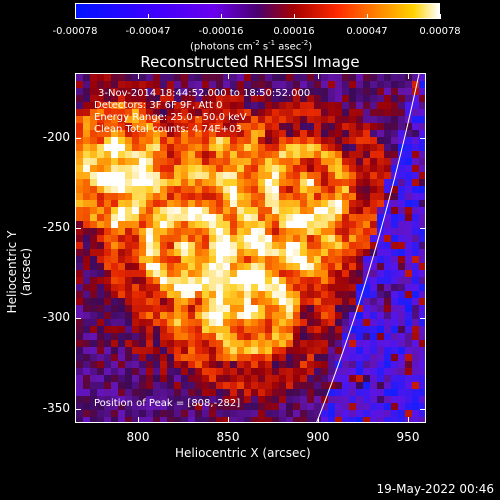 This screenshot has height=500, width=500. Describe the element at coordinates (243, 453) in the screenshot. I see `x-axis-label: Heliocentric X (arcsec)` at that location.